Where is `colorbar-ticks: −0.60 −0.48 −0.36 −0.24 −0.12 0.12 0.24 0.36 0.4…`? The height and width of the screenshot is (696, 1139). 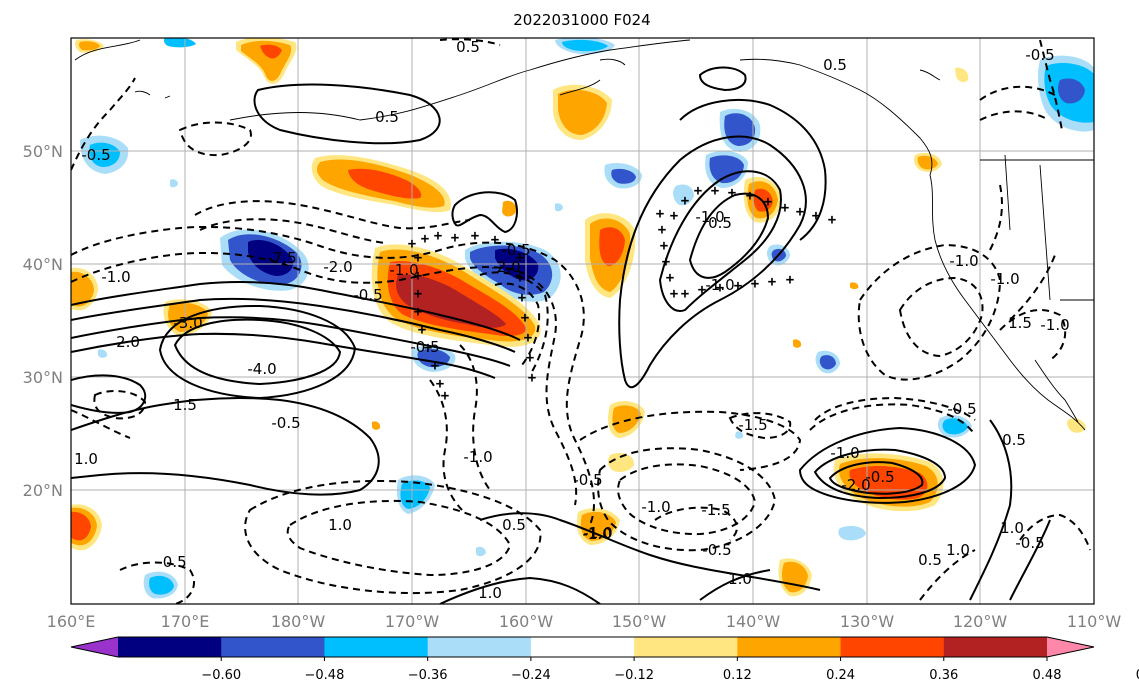 colorbar-ticks: −0.60 −0.48 −0.36 −0.24 −0.12 0.12 0.24 0.36 0.4… is located at coordinates (670, 670).